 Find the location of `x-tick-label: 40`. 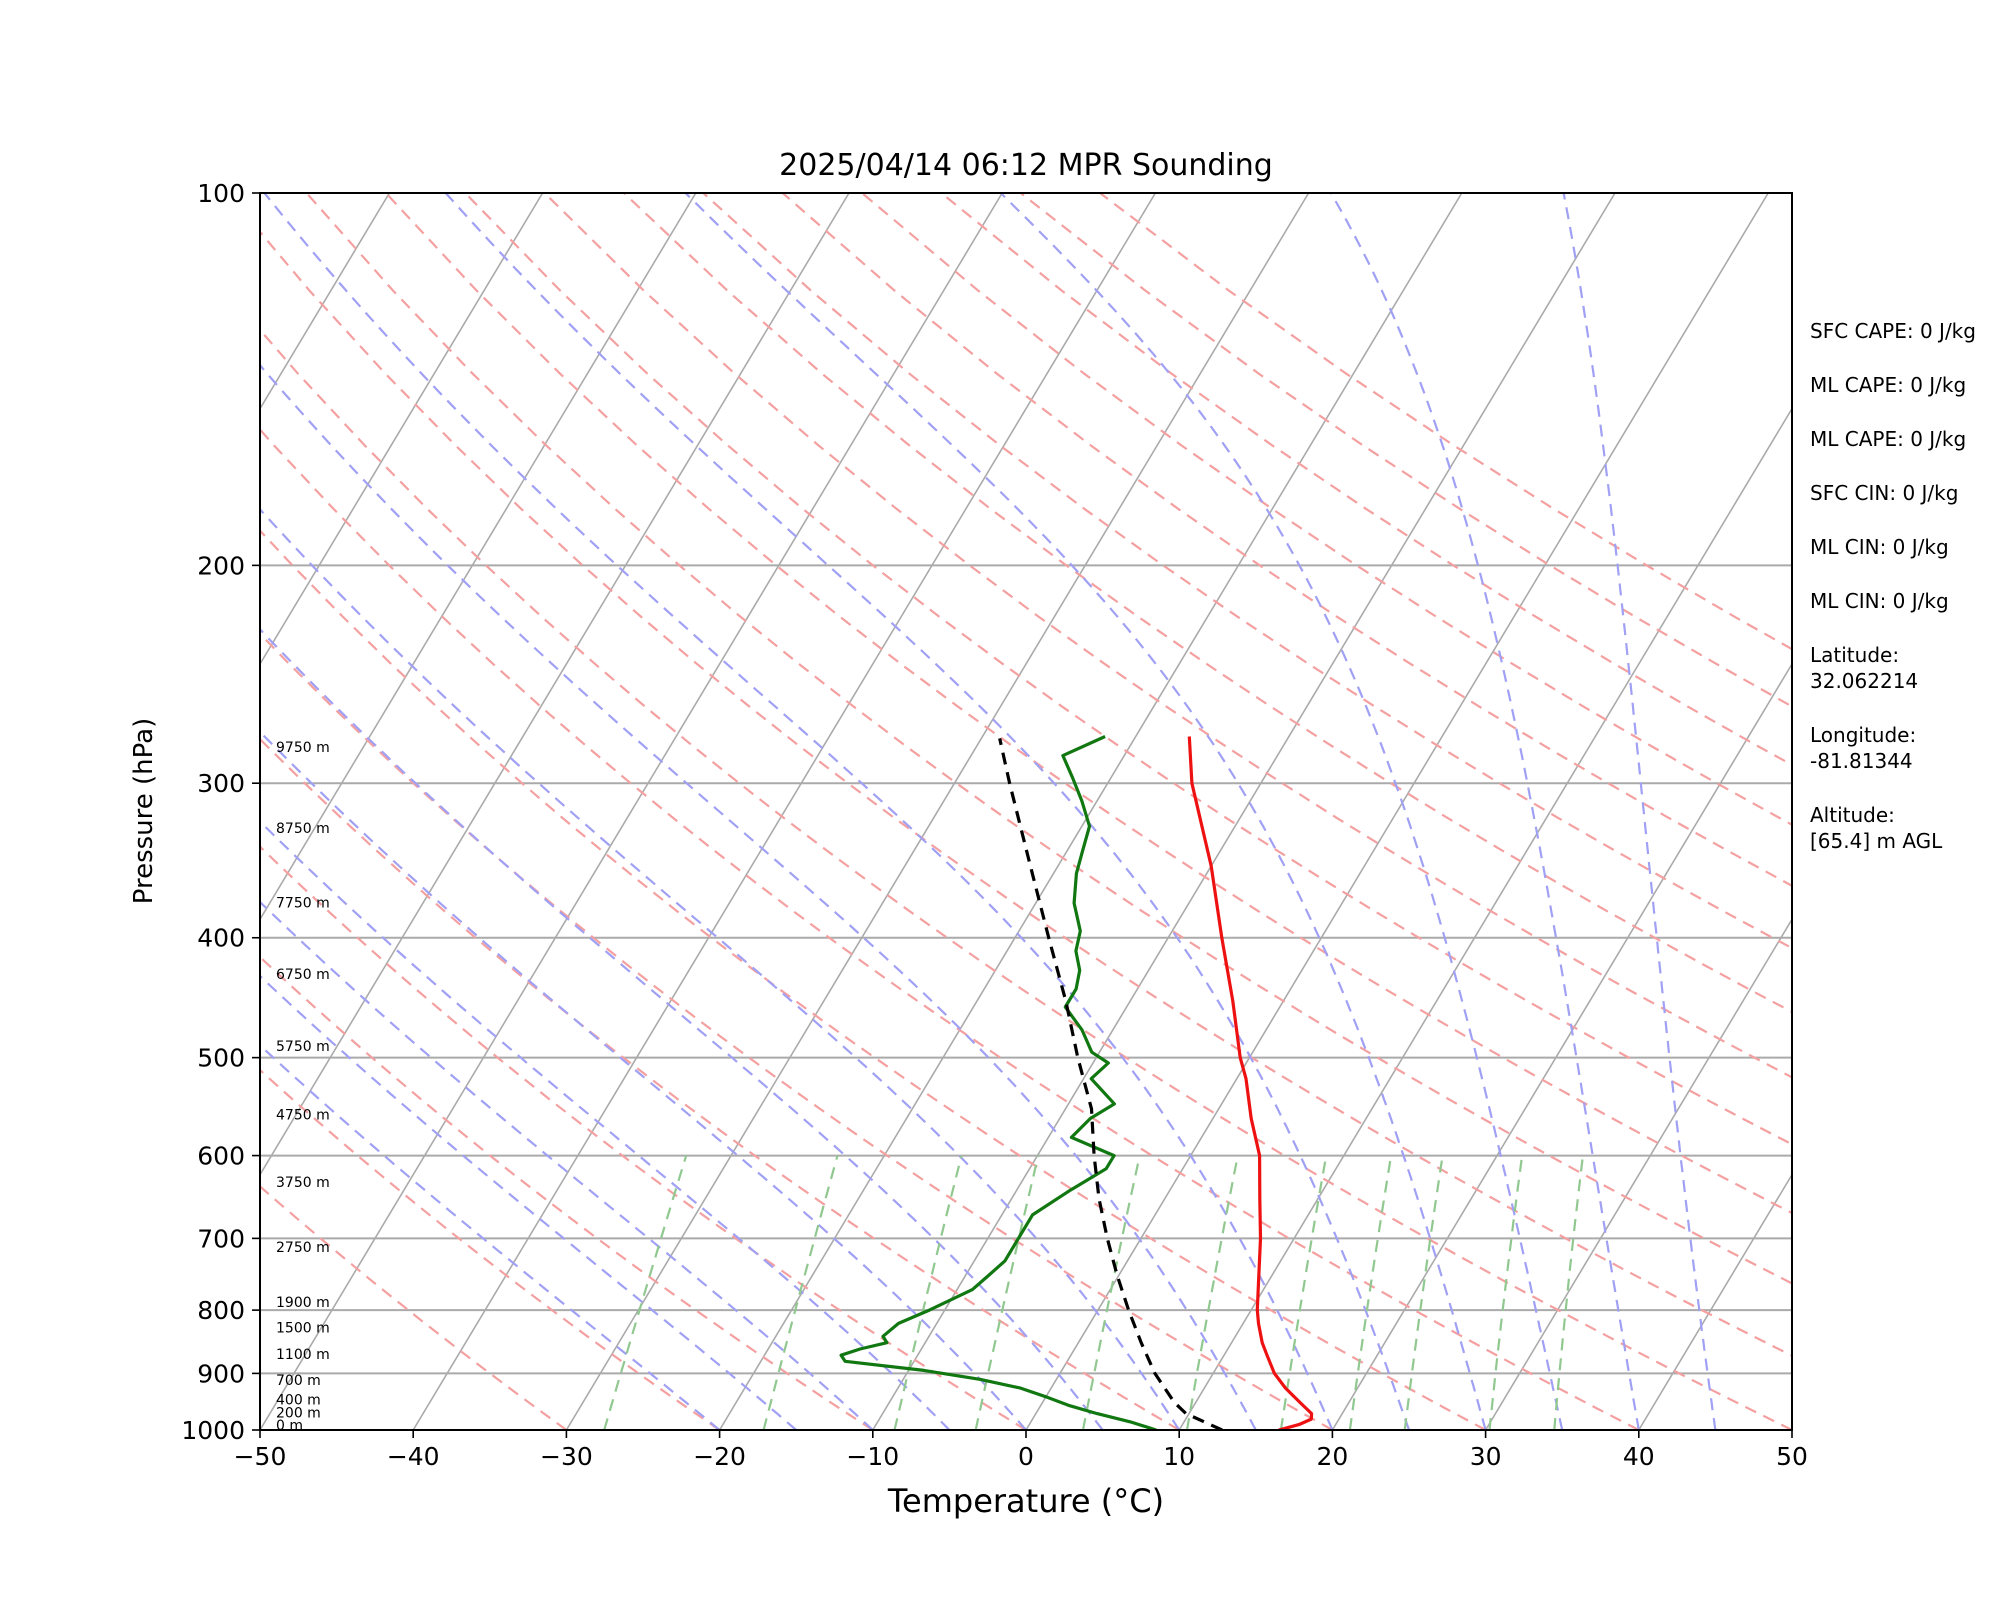

x-tick-label: 40 is located at coordinates (1639, 1456).